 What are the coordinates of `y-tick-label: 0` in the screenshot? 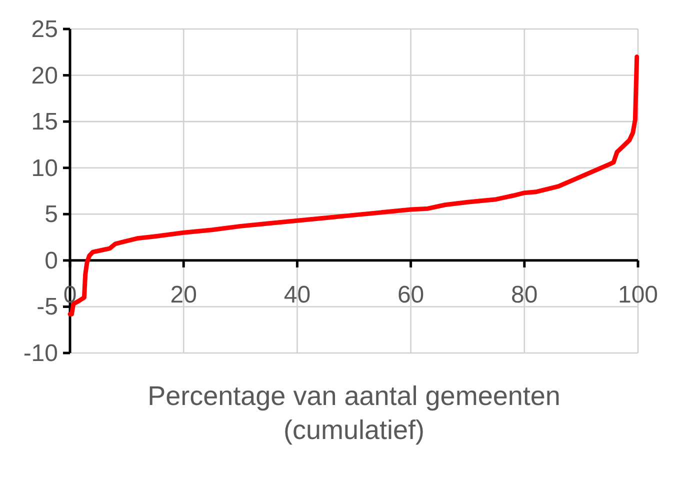 It's located at (51, 260).